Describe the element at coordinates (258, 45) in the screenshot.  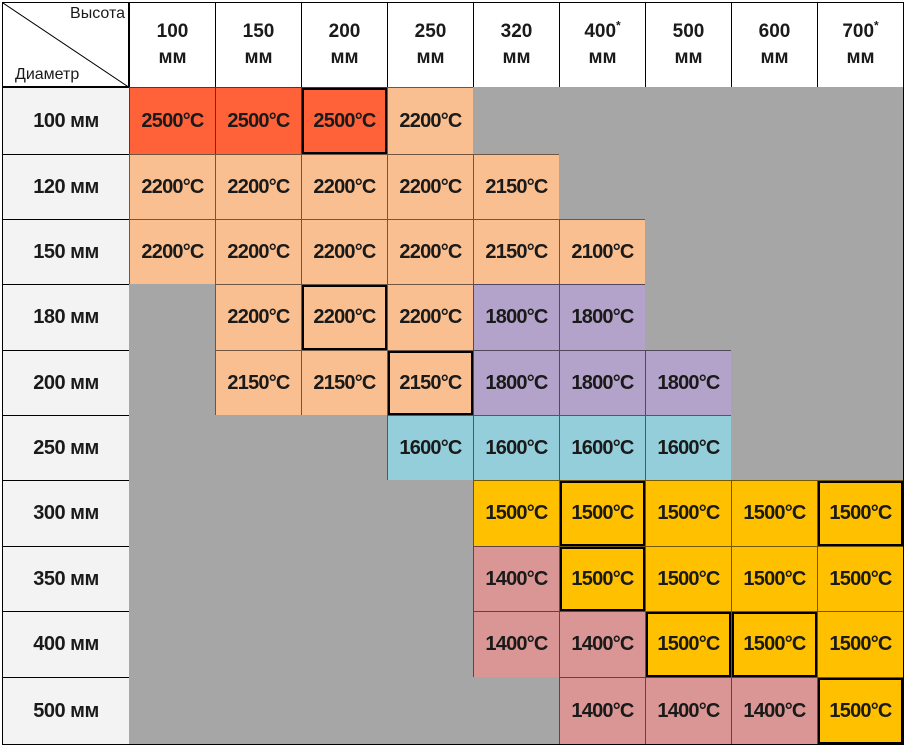
I see `column-header-150: 150 мм` at that location.